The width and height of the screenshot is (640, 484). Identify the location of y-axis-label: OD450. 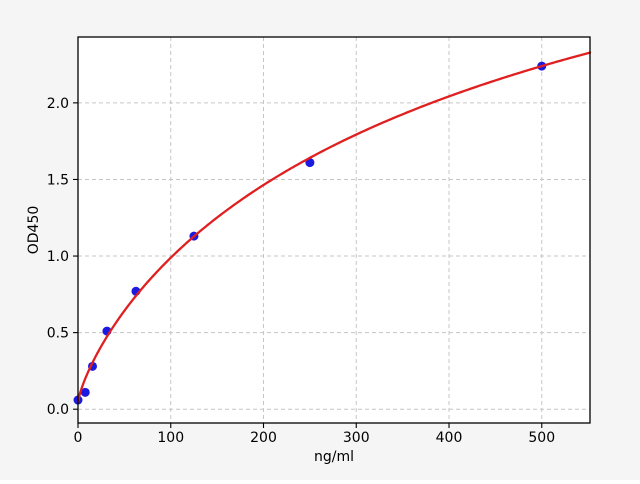
(34, 230).